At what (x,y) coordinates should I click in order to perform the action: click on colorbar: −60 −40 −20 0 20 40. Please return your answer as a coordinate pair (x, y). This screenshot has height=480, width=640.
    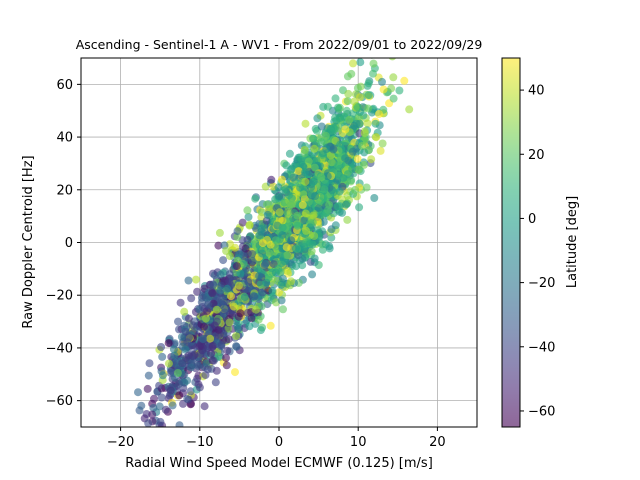
    Looking at the image, I should click on (528, 242).